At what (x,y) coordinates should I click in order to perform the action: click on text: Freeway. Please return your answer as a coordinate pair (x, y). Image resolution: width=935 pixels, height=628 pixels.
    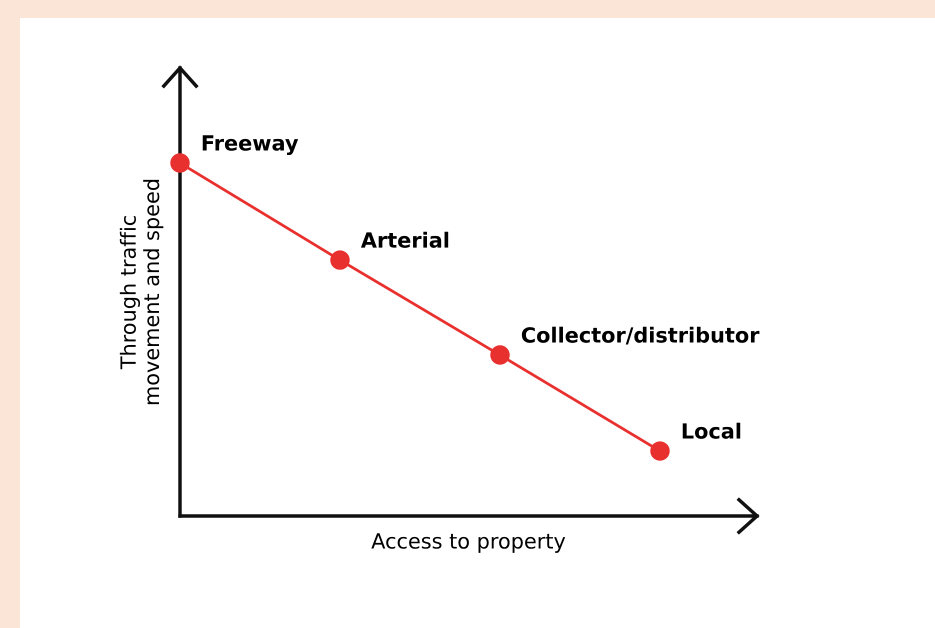
    Looking at the image, I should click on (250, 145).